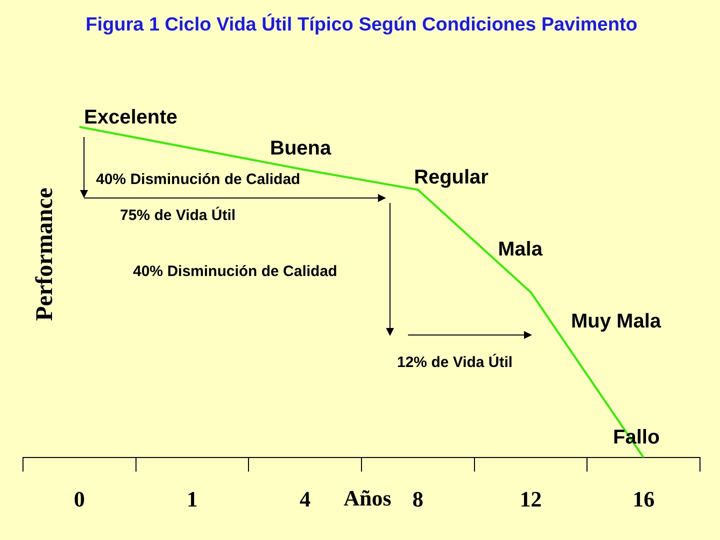 The width and height of the screenshot is (720, 540). What do you see at coordinates (45, 254) in the screenshot?
I see `y-axis-title: Performance` at bounding box center [45, 254].